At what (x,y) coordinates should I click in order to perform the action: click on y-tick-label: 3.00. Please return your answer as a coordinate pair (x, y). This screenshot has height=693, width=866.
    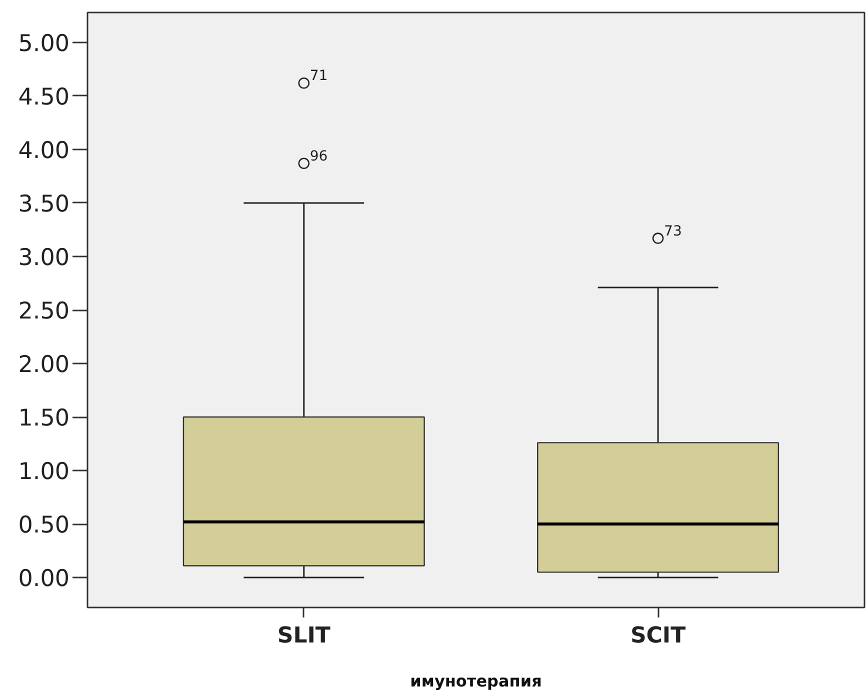
    Looking at the image, I should click on (44, 257).